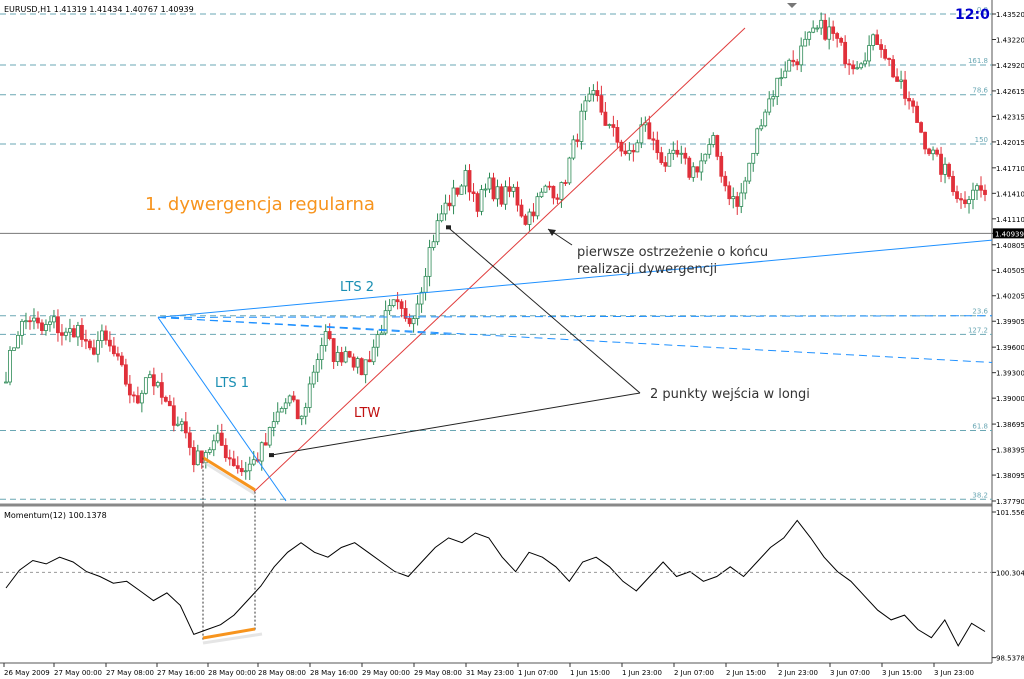  Describe the element at coordinates (694, 673) in the screenshot. I see `time-tick-label: 2 Jun 07:00` at that location.